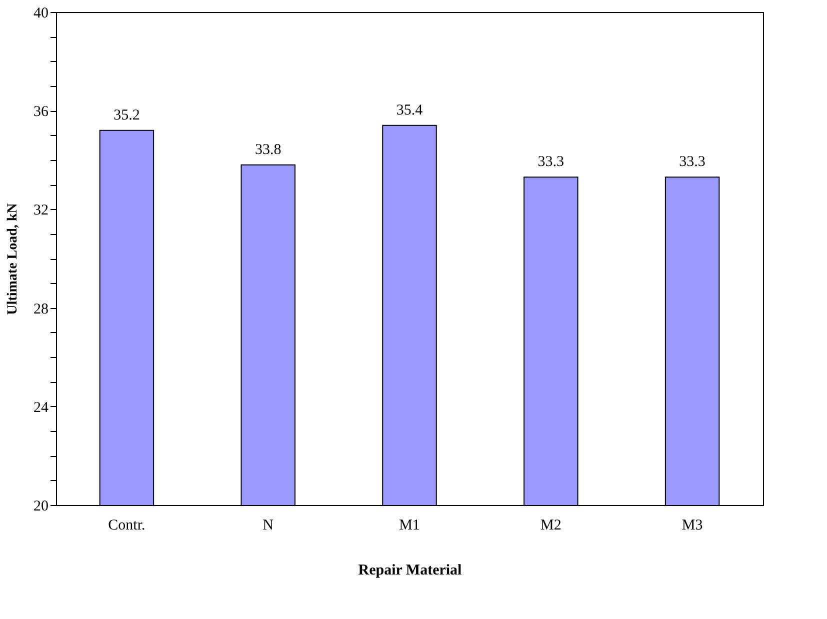 The width and height of the screenshot is (827, 619). Describe the element at coordinates (41, 210) in the screenshot. I see `y-tick-label: 32` at that location.